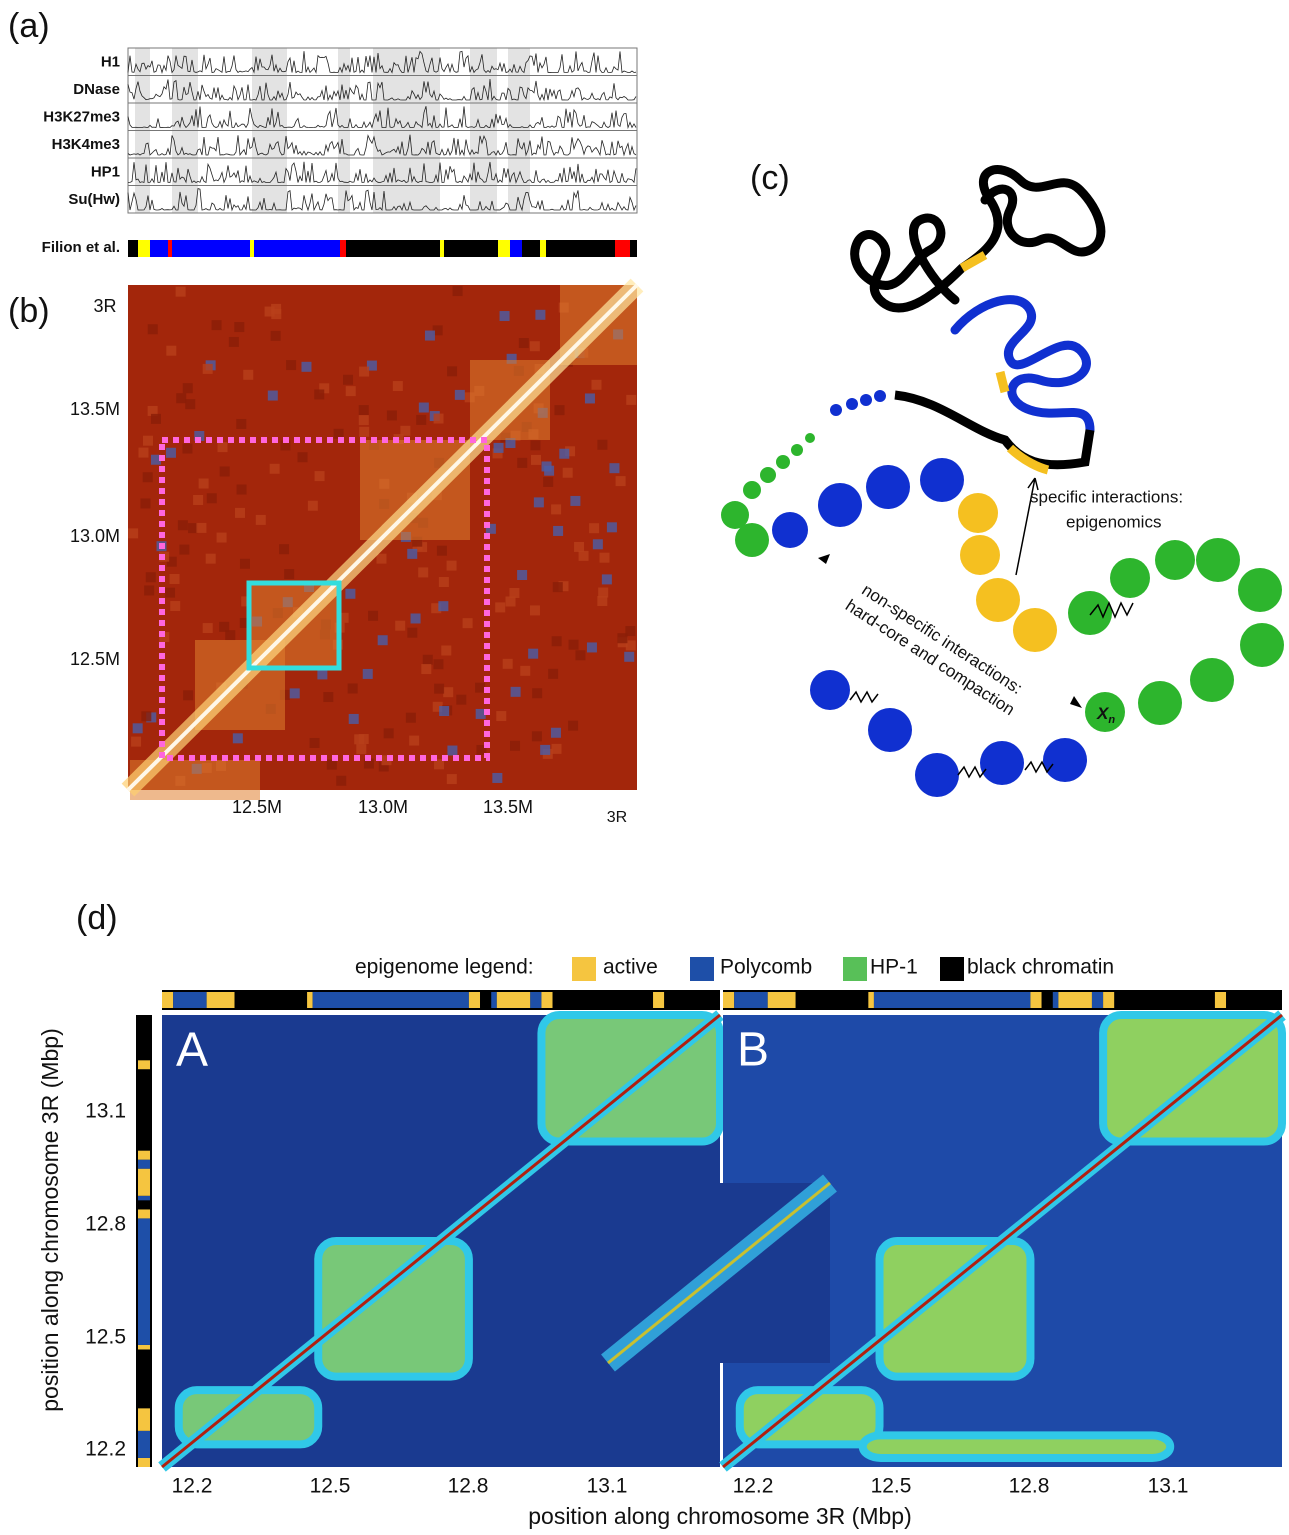 The width and height of the screenshot is (1289, 1535). I want to click on filion-label: Filion et al., so click(81, 247).